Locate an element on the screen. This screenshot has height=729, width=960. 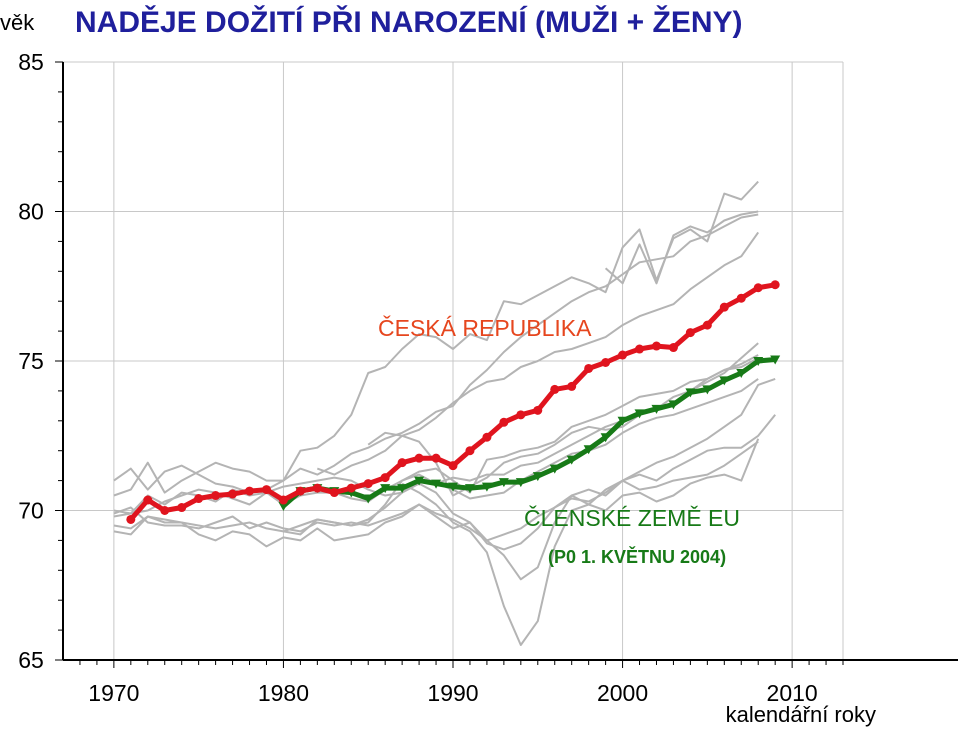
x-tick-label: 1990 is located at coordinates (452, 693).